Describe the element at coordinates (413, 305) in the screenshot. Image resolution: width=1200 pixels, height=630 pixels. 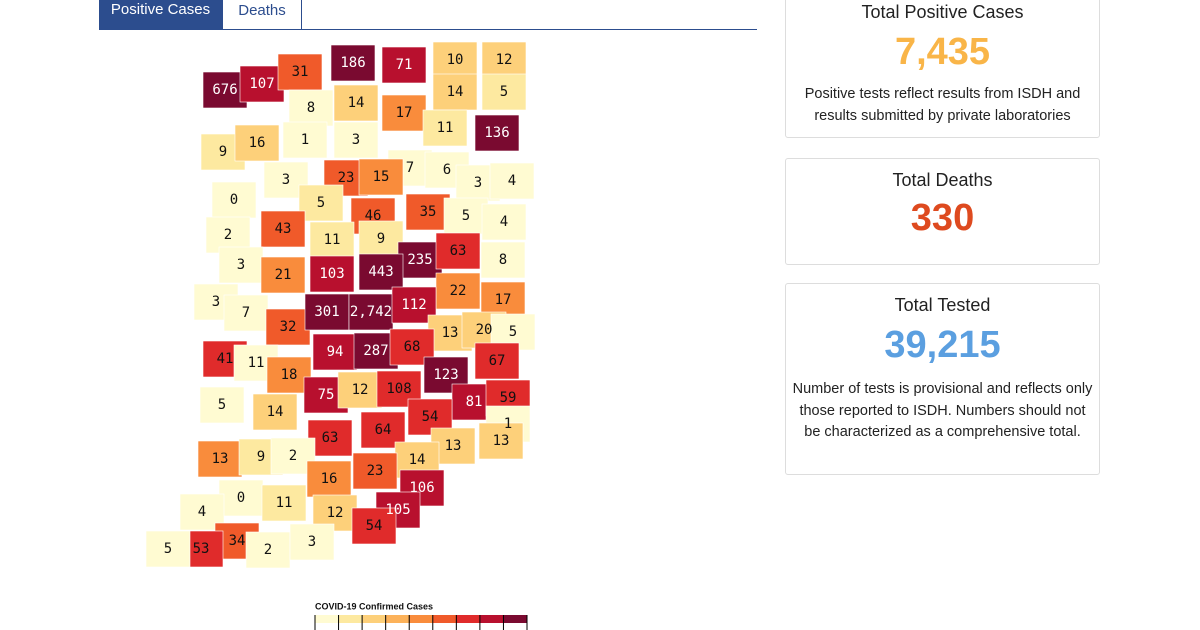
I see `county-label: 112` at that location.